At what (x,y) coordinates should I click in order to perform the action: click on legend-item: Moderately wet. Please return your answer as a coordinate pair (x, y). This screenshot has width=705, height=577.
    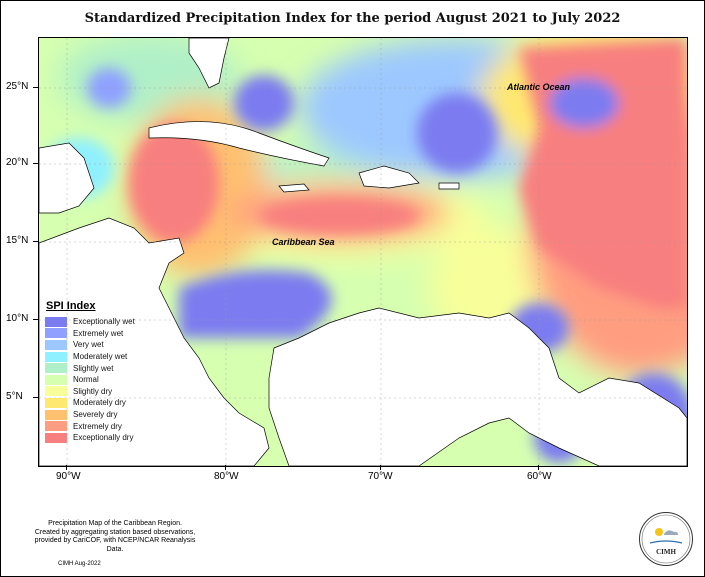
    Looking at the image, I should click on (110, 357).